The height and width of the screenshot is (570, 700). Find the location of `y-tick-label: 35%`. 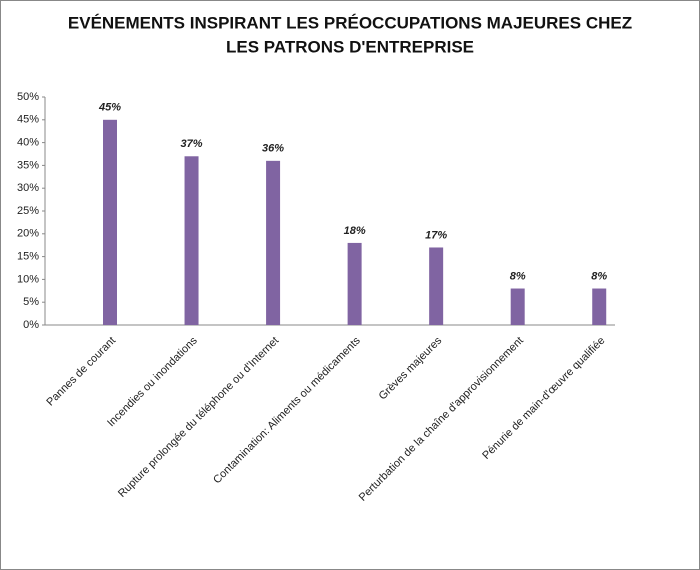

y-tick-label: 35% is located at coordinates (28, 165).